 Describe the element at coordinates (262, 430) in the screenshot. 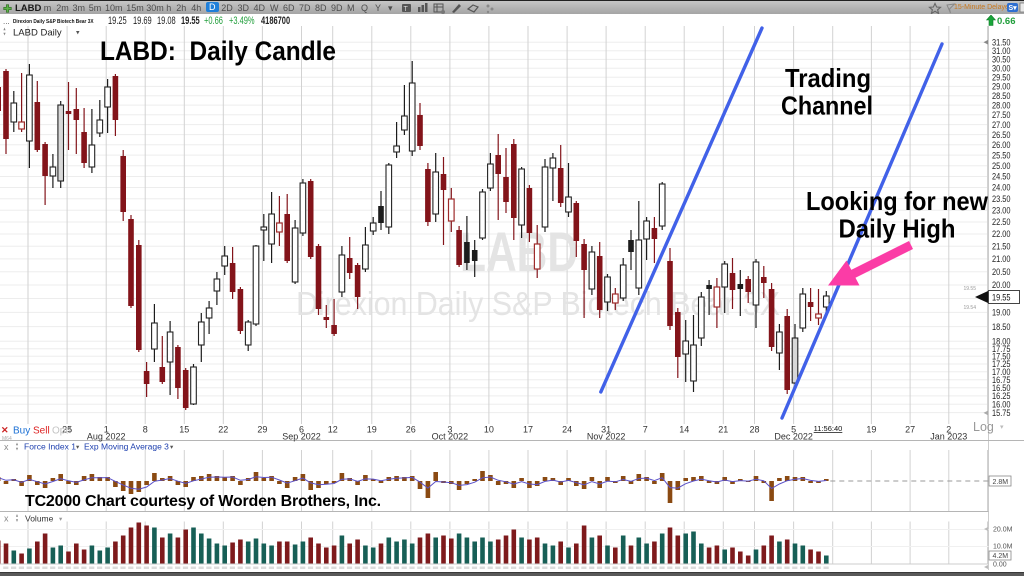

I see `svg-text: 29` at that location.